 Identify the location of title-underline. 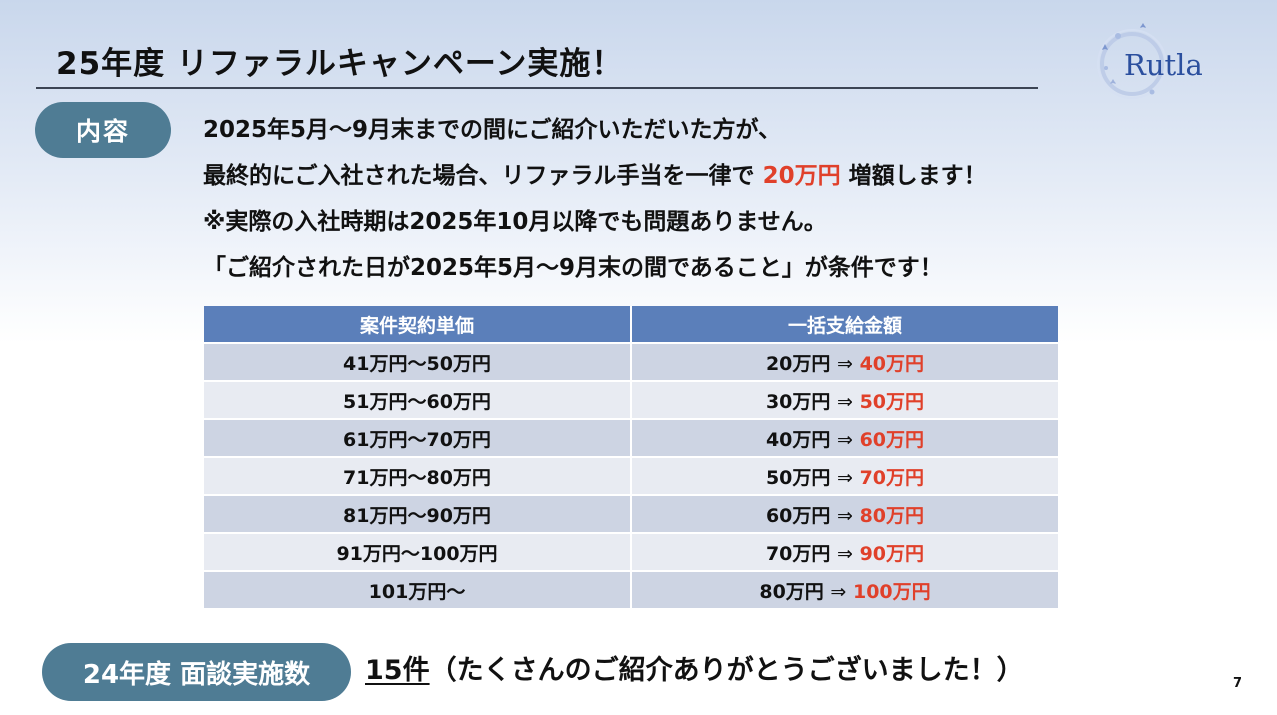
(537, 88).